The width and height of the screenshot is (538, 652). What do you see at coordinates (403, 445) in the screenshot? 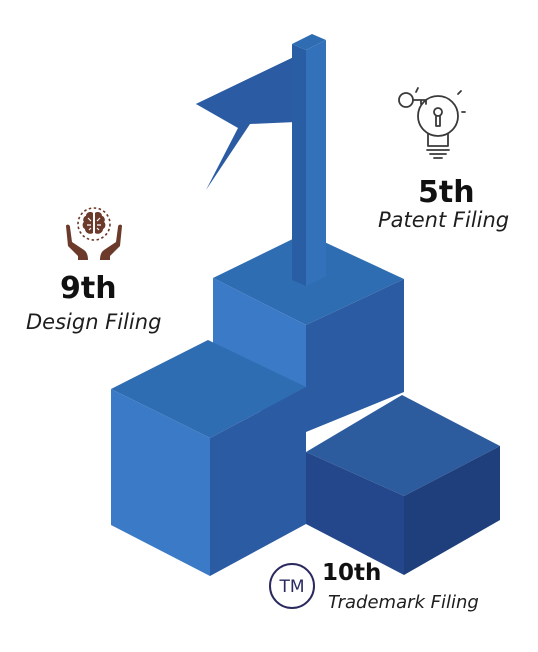
I see `right-block-top` at bounding box center [403, 445].